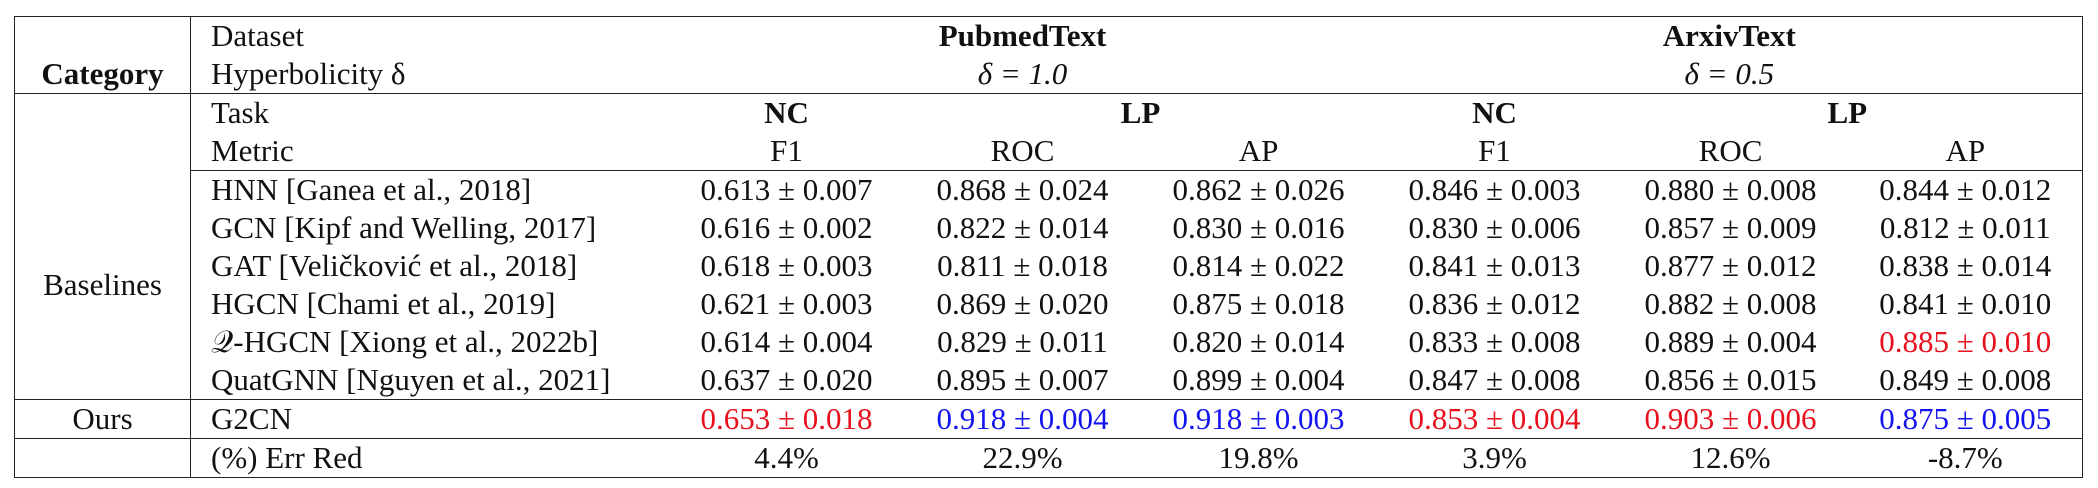 This screenshot has width=2098, height=488. Describe the element at coordinates (1494, 303) in the screenshot. I see `table-cell: 0.836 ± 0.012` at that location.